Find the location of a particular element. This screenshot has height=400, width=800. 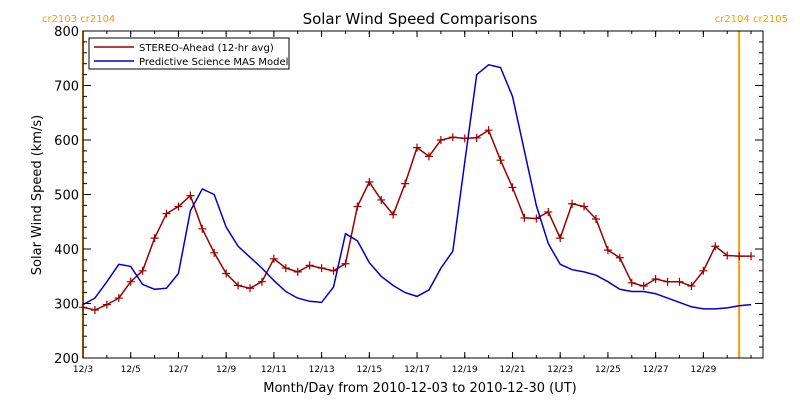

carrington-label-right: cr2104 cr2105 is located at coordinates (751, 19).